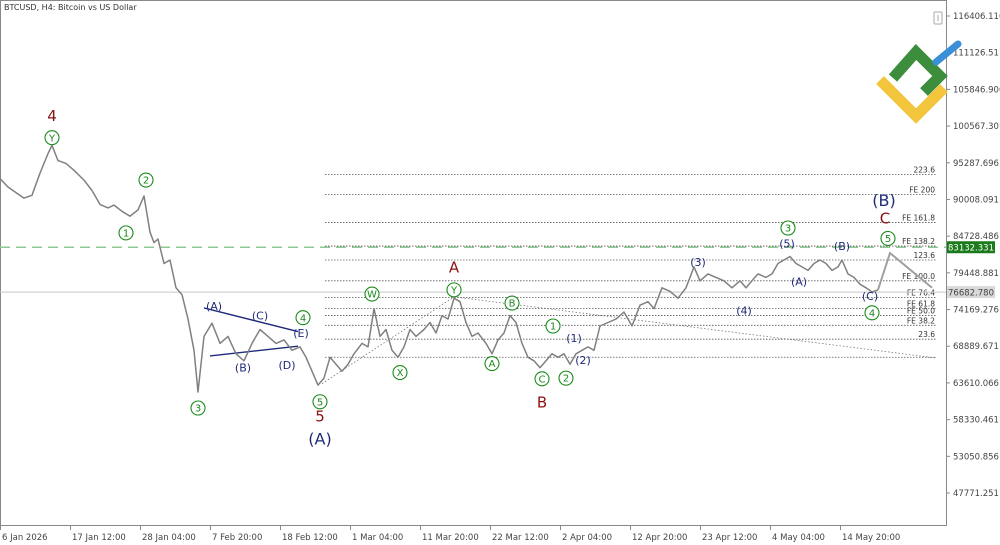 The height and width of the screenshot is (545, 1000). I want to click on wave-label-navy: (5), so click(787, 243).